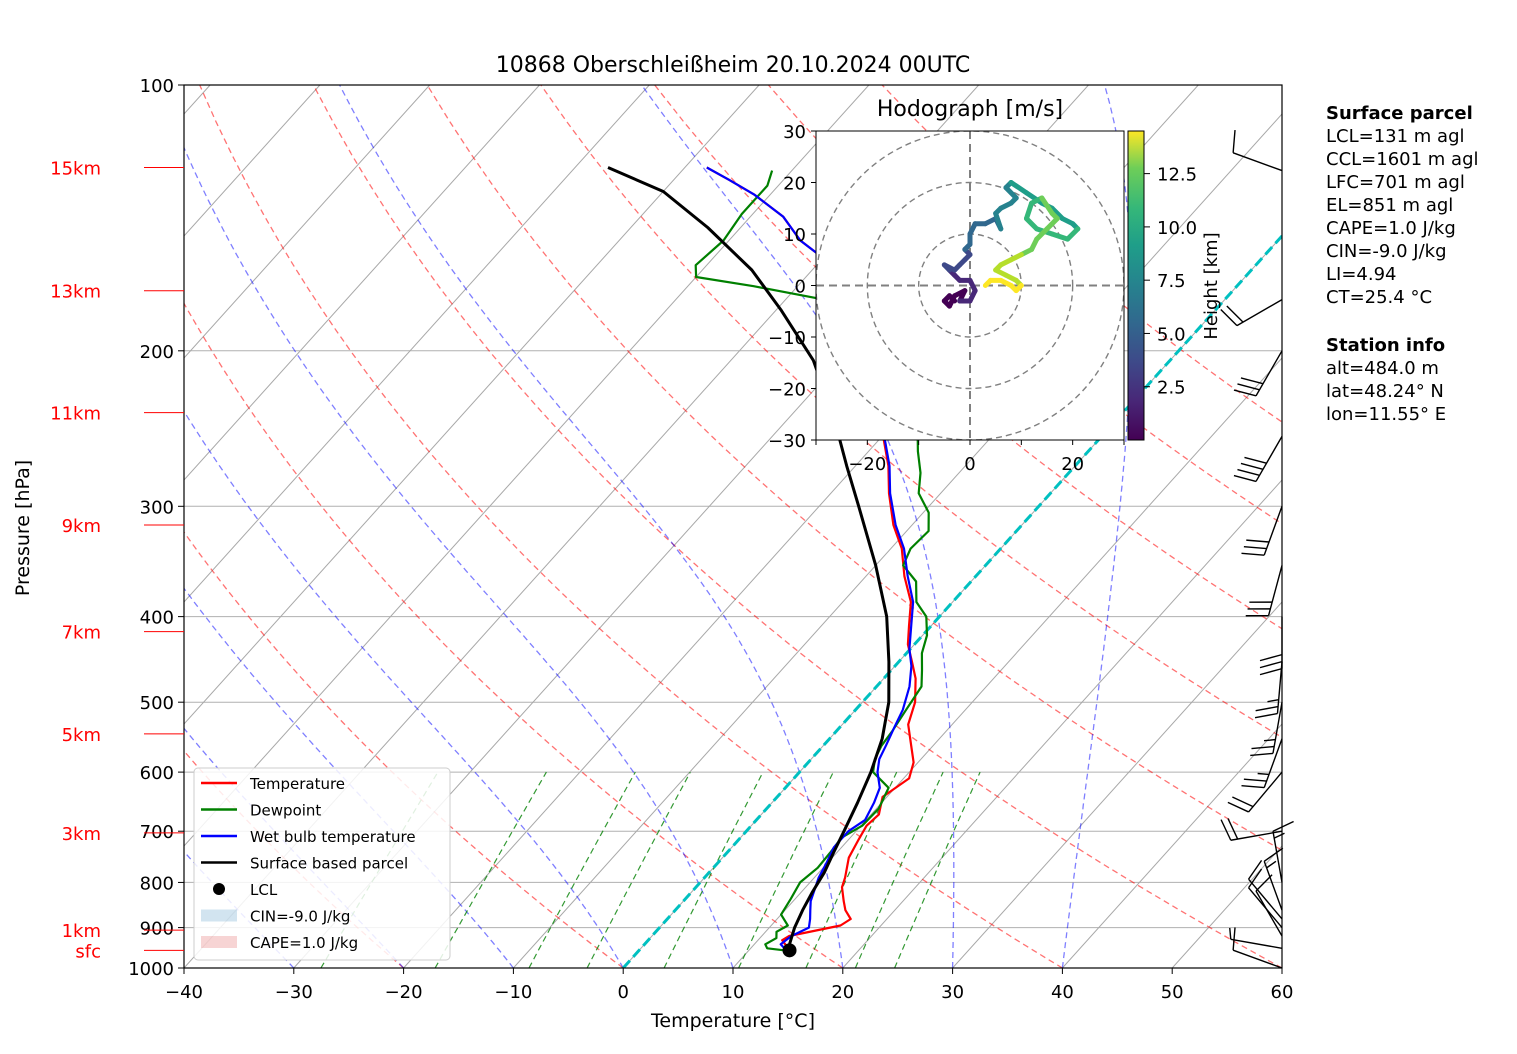 Image resolution: width=1517 pixels, height=1054 pixels. Describe the element at coordinates (1136, 285) in the screenshot. I see `colorbar` at that location.